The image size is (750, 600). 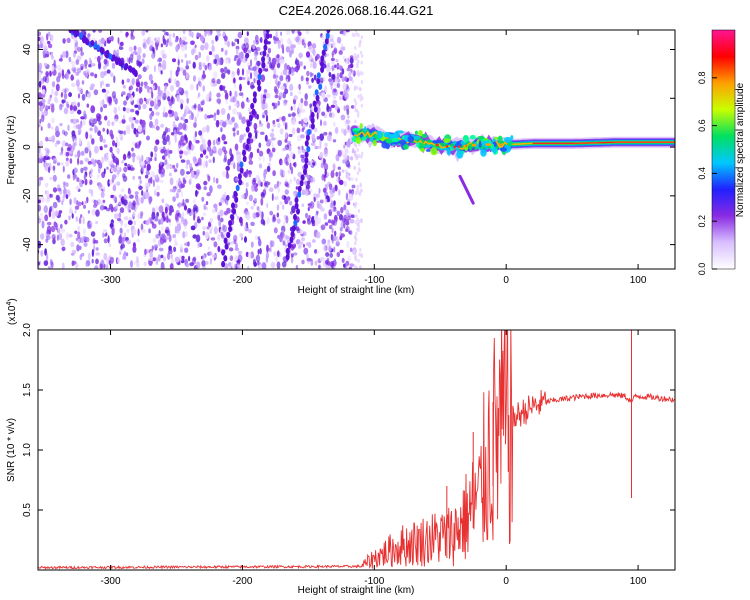 What do you see at coordinates (454, 147) in the screenshot?
I see `signal-peak-dot` at bounding box center [454, 147].